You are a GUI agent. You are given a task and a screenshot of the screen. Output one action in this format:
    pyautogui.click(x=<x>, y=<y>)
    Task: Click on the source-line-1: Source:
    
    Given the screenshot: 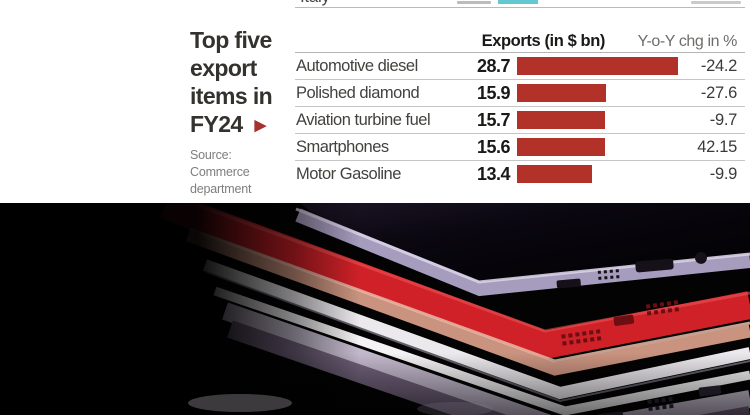 What is the action you would take?
    pyautogui.click(x=211, y=155)
    